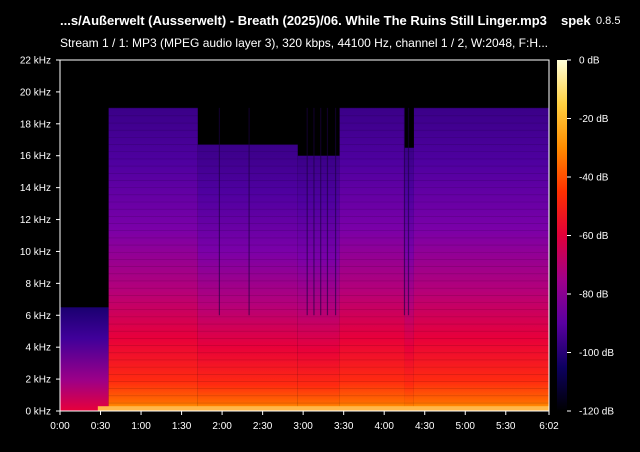 Image resolution: width=640 pixels, height=452 pixels. What do you see at coordinates (35, 220) in the screenshot?
I see `y-tick-label: 12 kHz` at bounding box center [35, 220].